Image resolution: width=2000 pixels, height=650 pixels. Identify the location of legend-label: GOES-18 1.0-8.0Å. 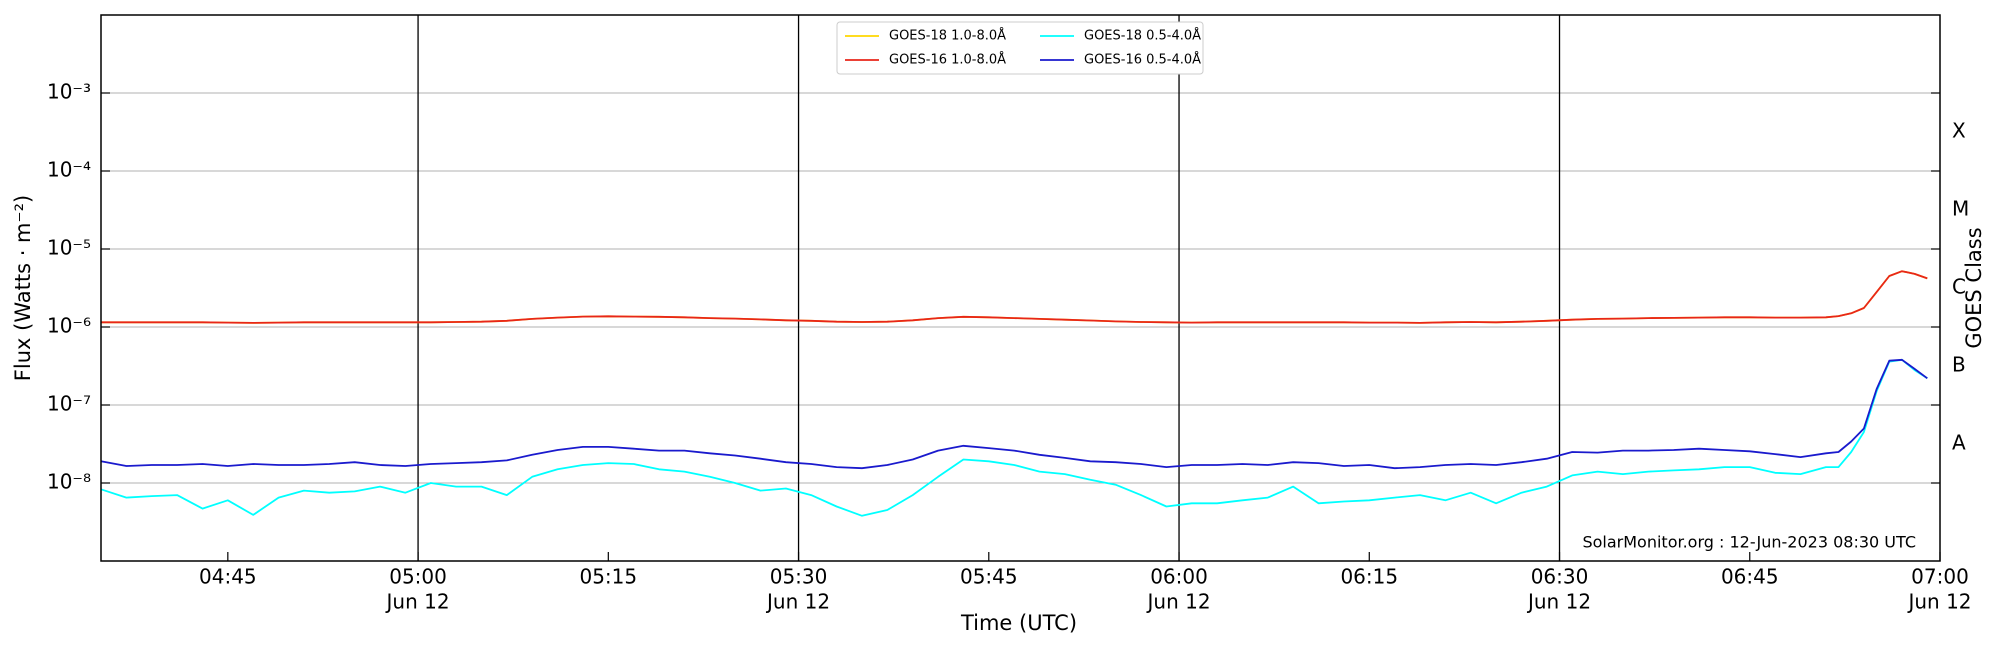
(947, 36).